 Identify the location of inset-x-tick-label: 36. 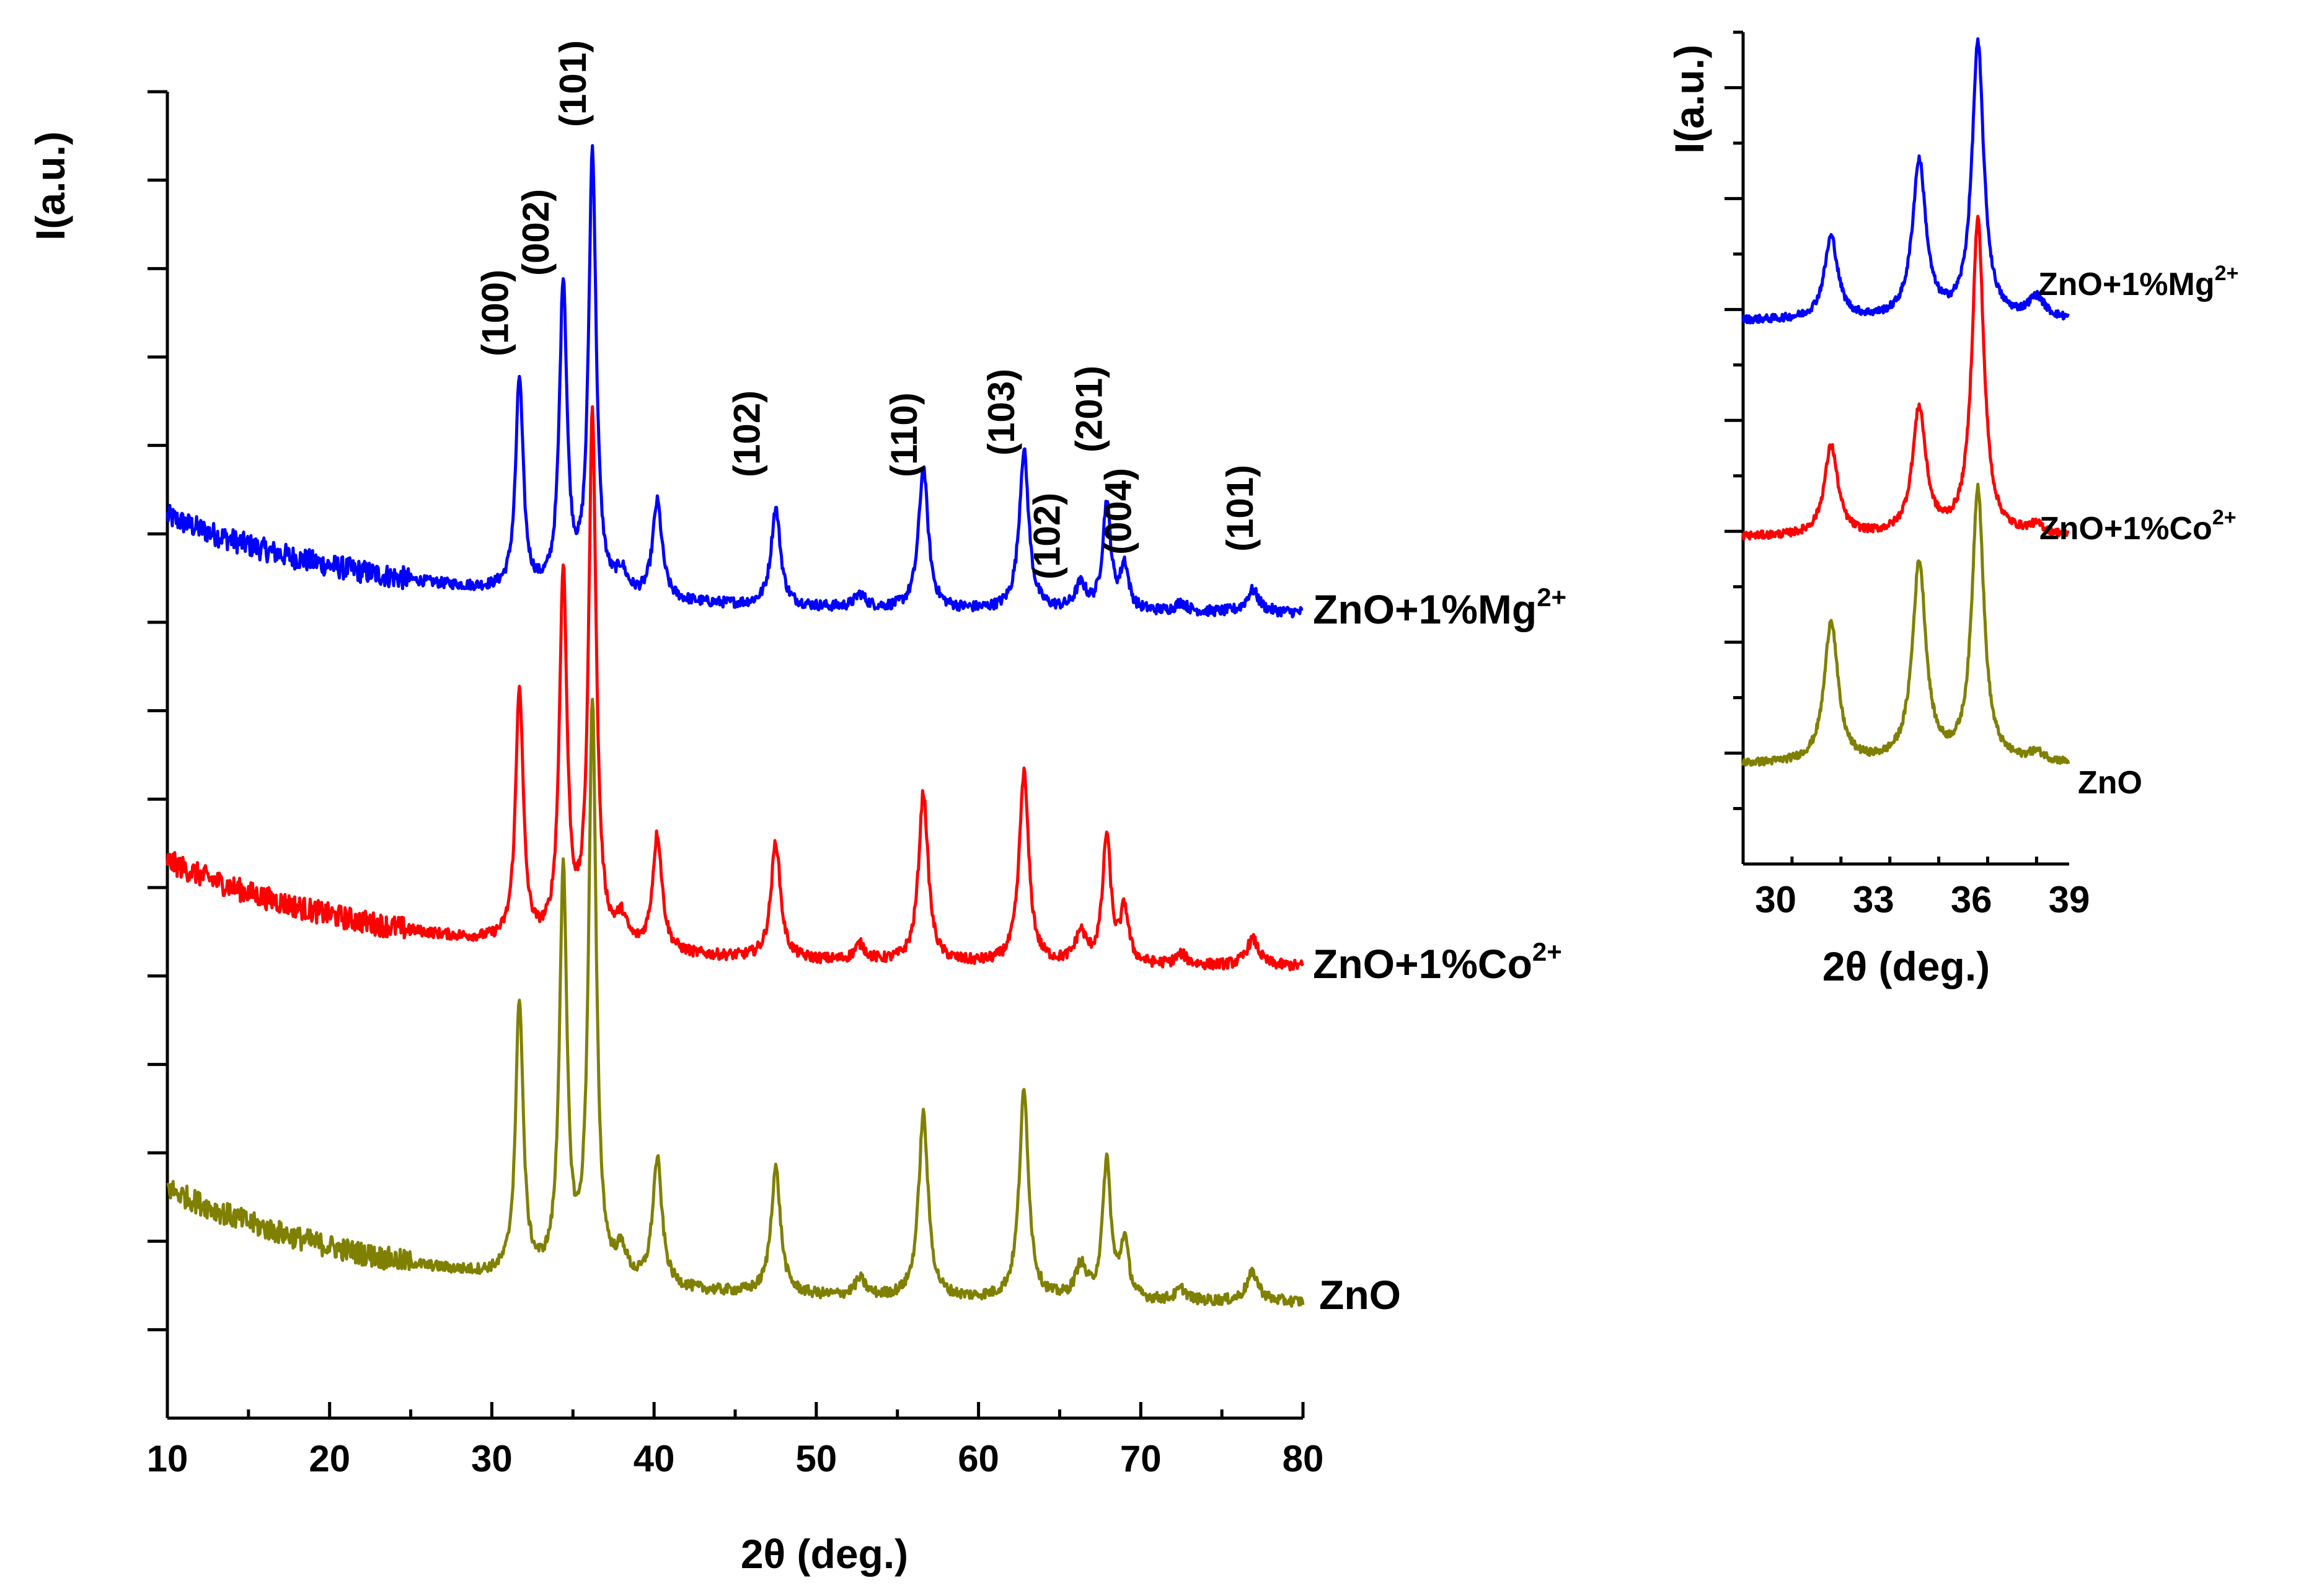
(1971, 899).